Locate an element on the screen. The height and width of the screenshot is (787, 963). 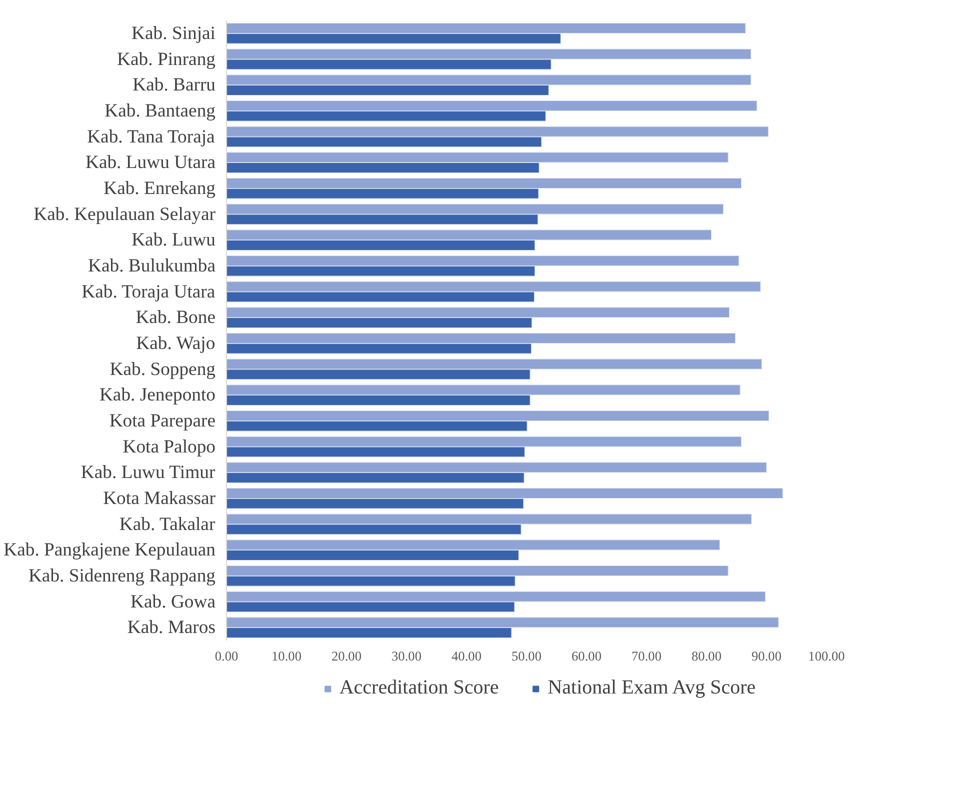
x-tick-label: 60.00 is located at coordinates (587, 656).